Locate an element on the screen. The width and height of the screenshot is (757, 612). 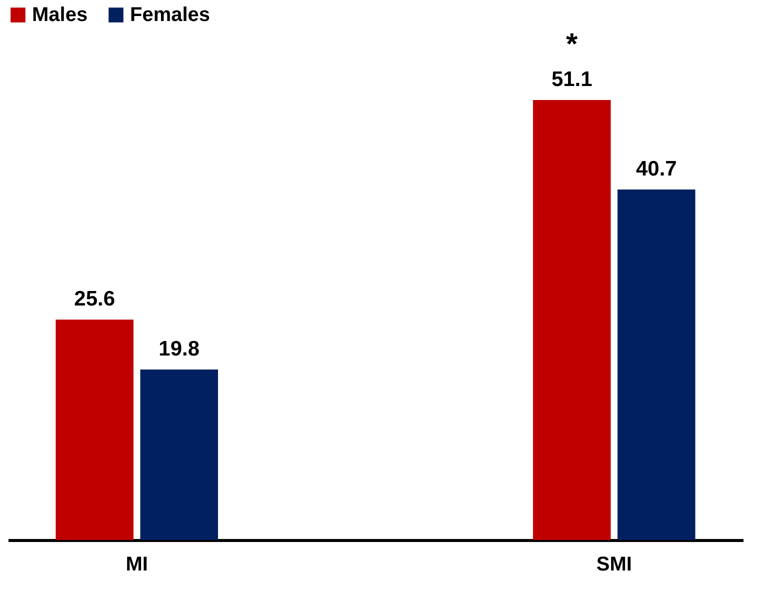
annotation: * is located at coordinates (572, 44).